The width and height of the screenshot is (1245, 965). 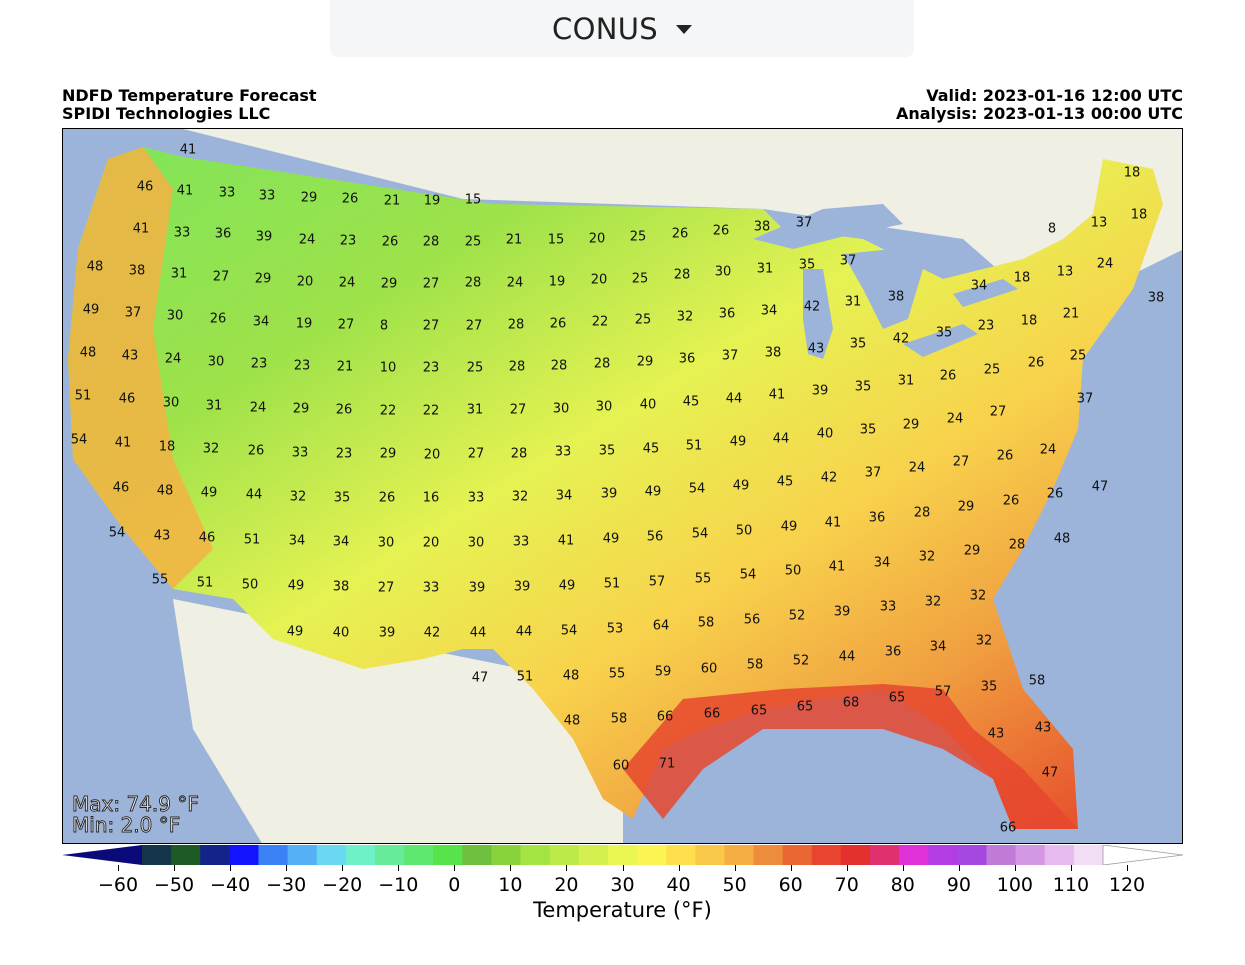 I want to click on temperature-value: 35, so click(x=868, y=430).